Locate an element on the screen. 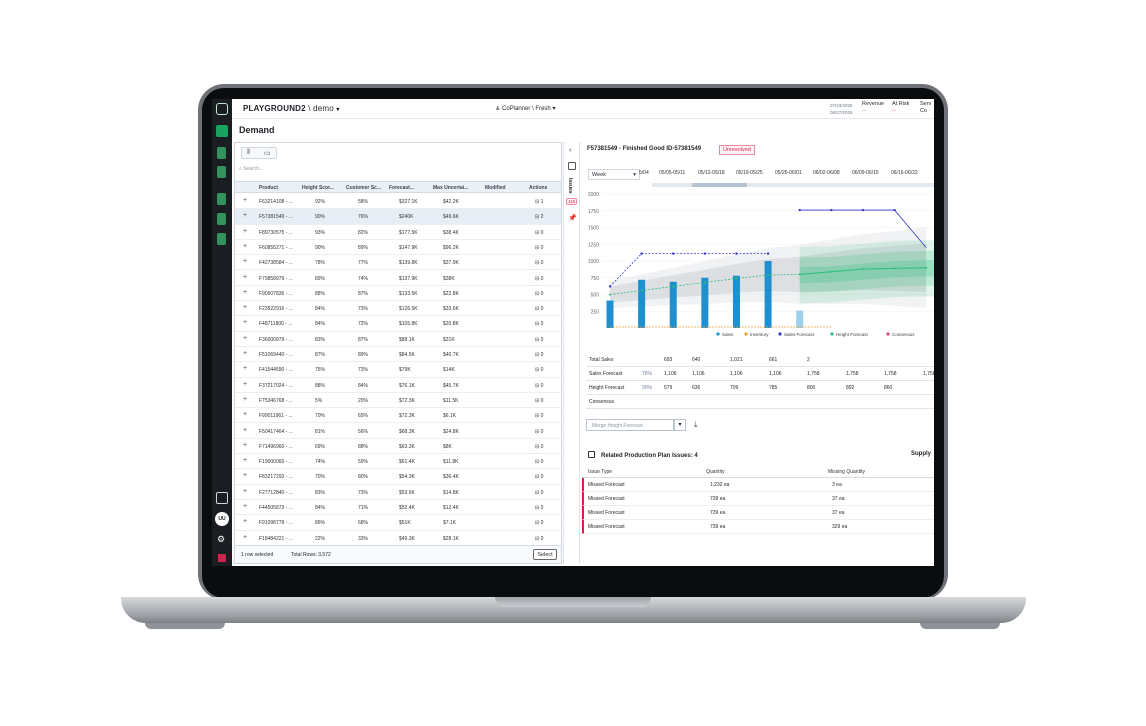  table-row: + F79858979 - ... 89% 74% $137.9K $38K ⊟ 0 is located at coordinates (398, 278).